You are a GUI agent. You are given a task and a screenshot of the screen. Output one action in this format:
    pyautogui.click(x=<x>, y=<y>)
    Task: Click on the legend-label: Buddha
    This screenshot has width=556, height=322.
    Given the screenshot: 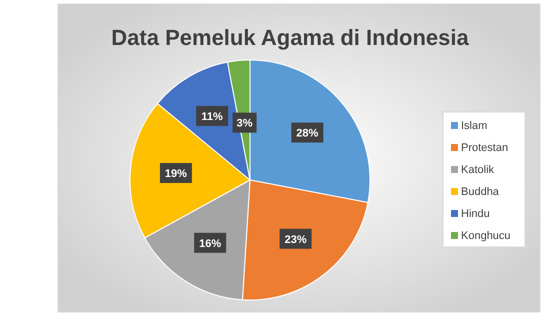 What is the action you would take?
    pyautogui.click(x=480, y=192)
    